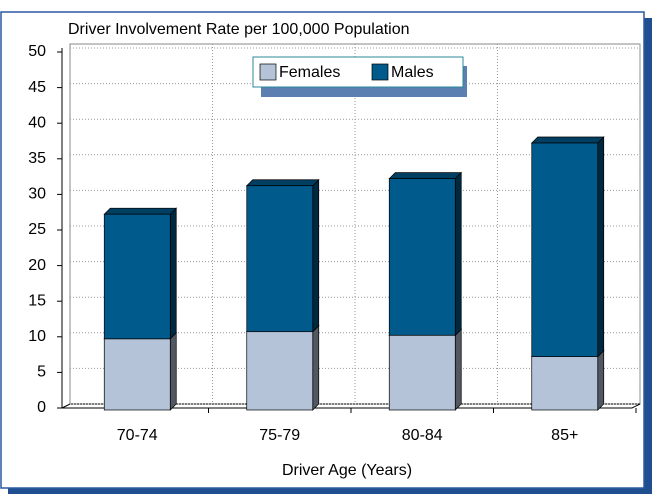 This screenshot has width=658, height=498. What do you see at coordinates (37, 265) in the screenshot?
I see `y-tick-label: 20` at bounding box center [37, 265].